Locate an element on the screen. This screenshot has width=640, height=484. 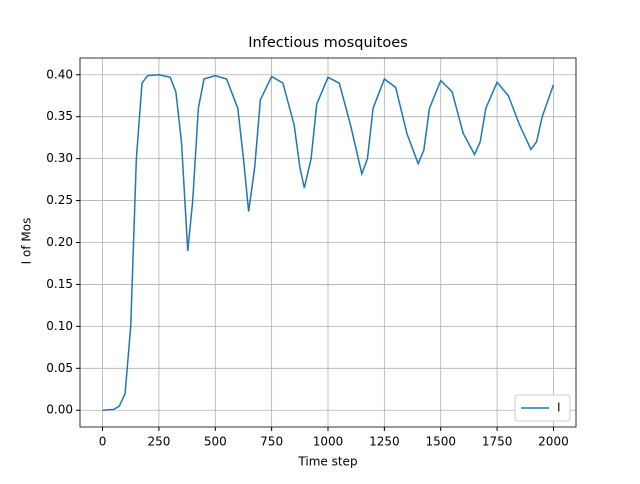
y-tick-label: 0.35 is located at coordinates (59, 116).